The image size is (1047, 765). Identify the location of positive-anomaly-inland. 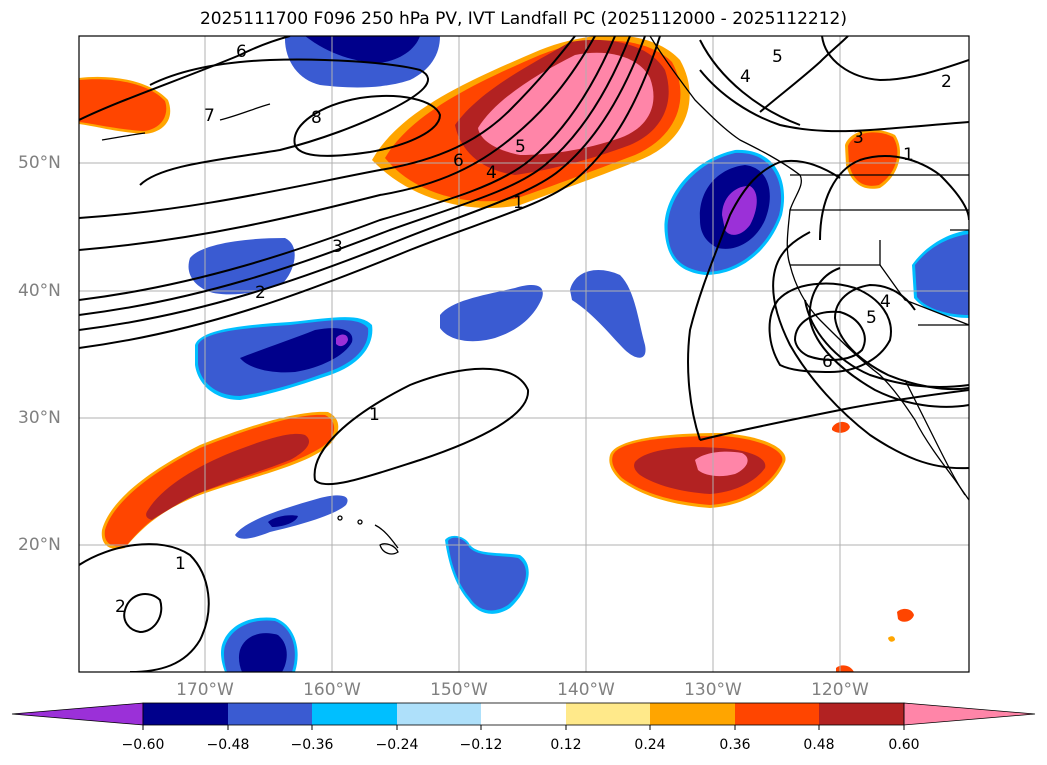
(873, 159).